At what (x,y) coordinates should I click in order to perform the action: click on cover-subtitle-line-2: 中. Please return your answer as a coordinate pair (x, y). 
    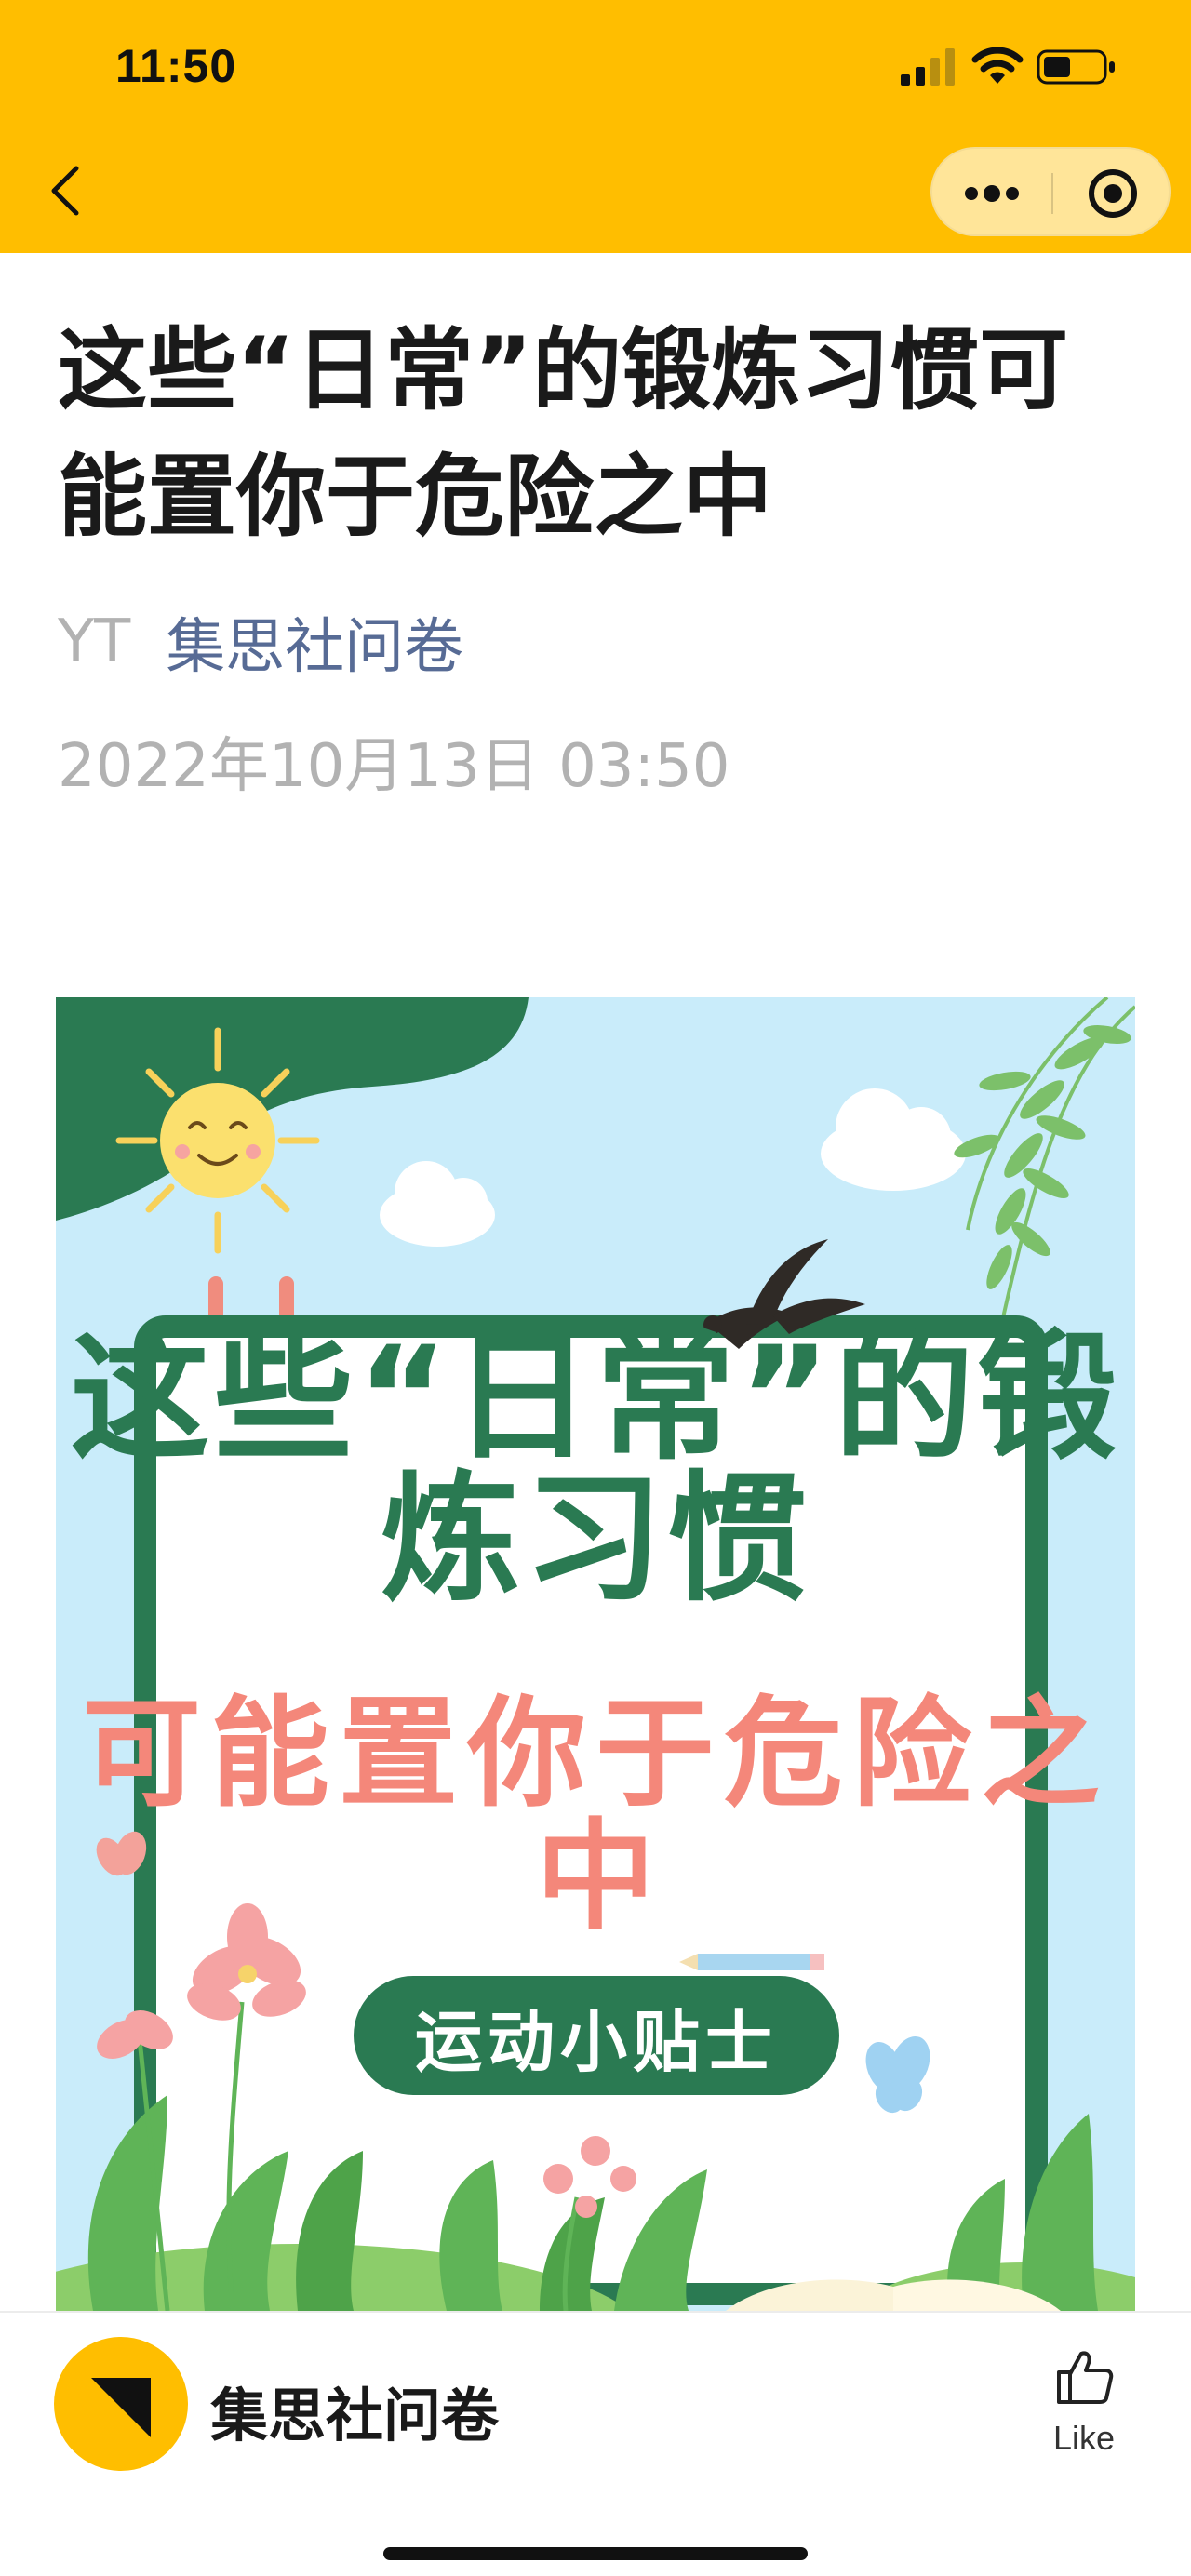
    Looking at the image, I should click on (595, 1877).